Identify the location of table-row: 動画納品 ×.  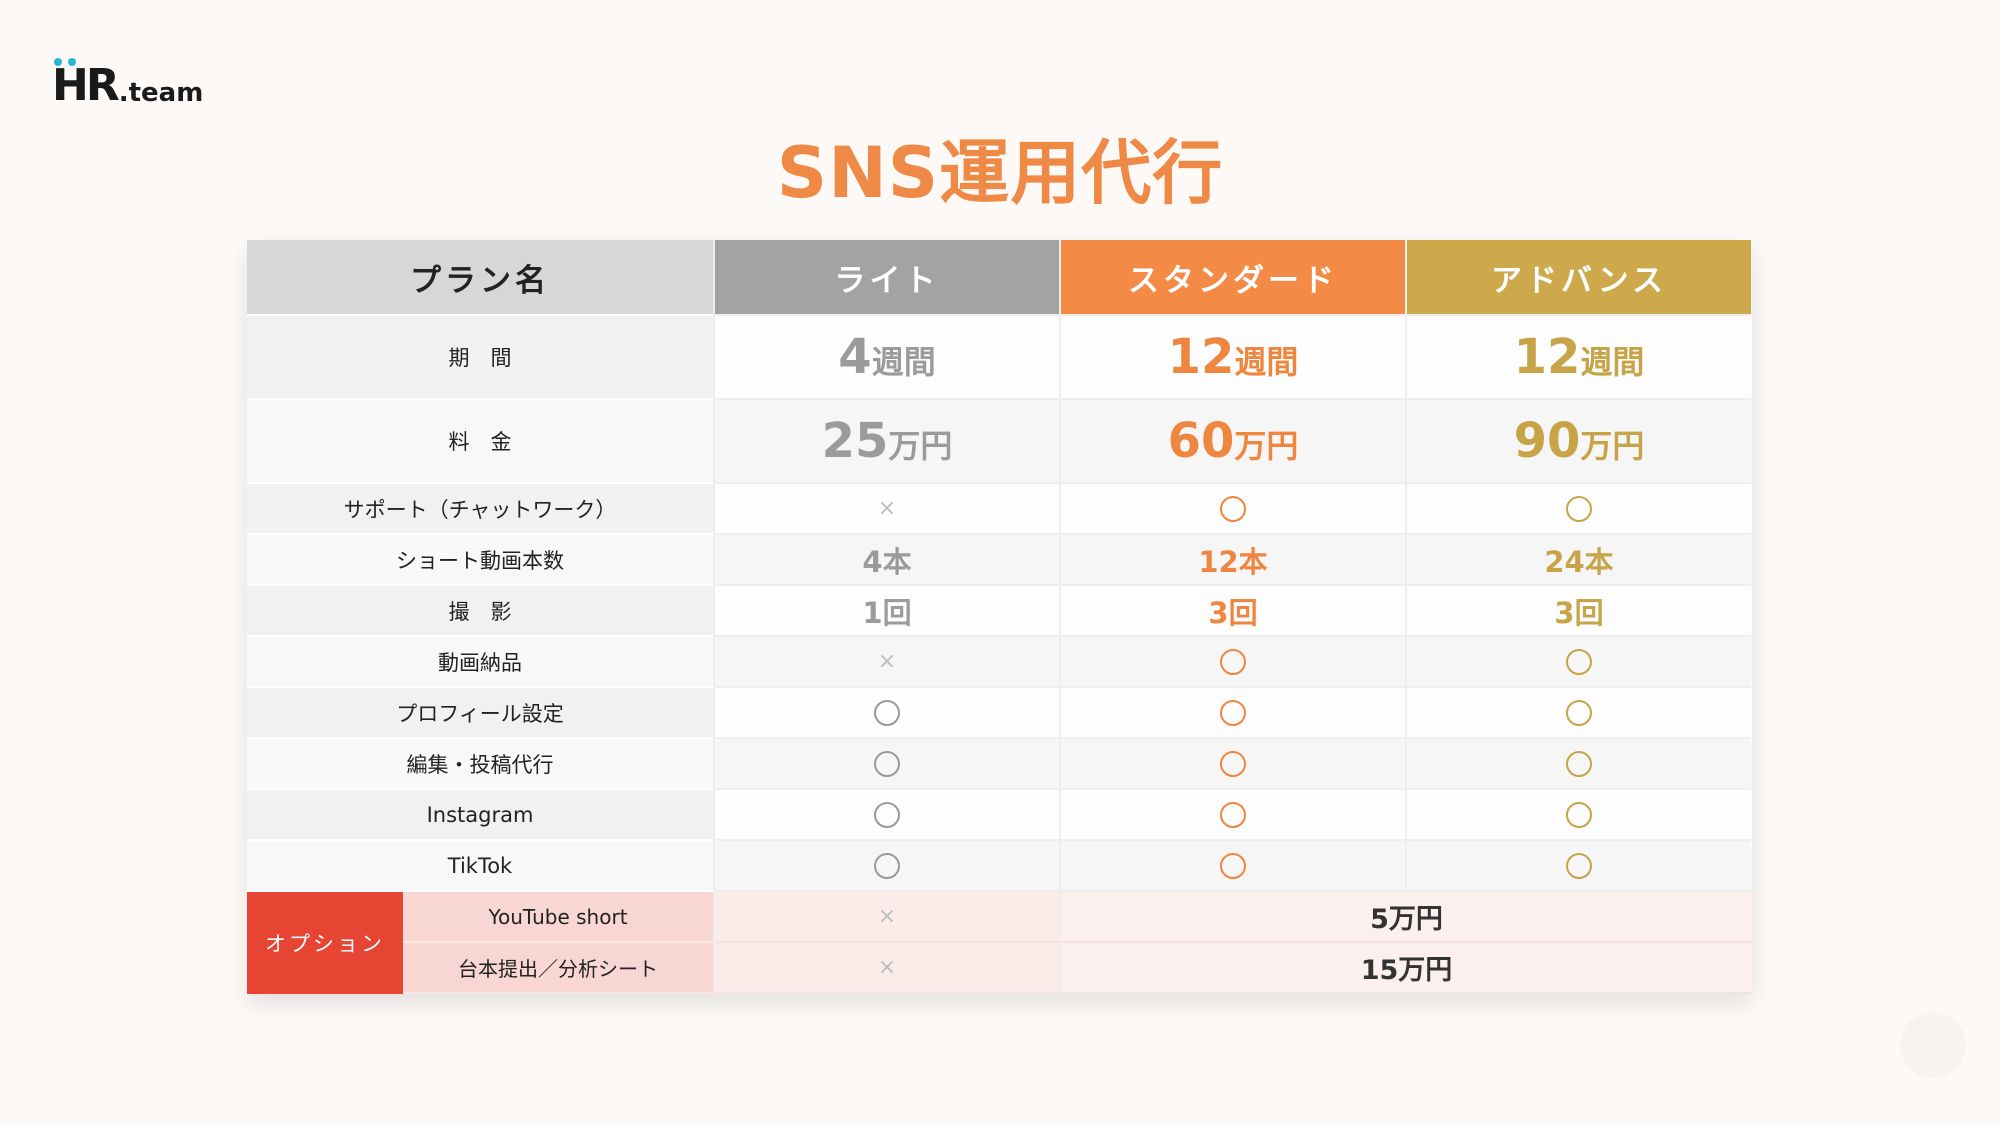
(999, 662).